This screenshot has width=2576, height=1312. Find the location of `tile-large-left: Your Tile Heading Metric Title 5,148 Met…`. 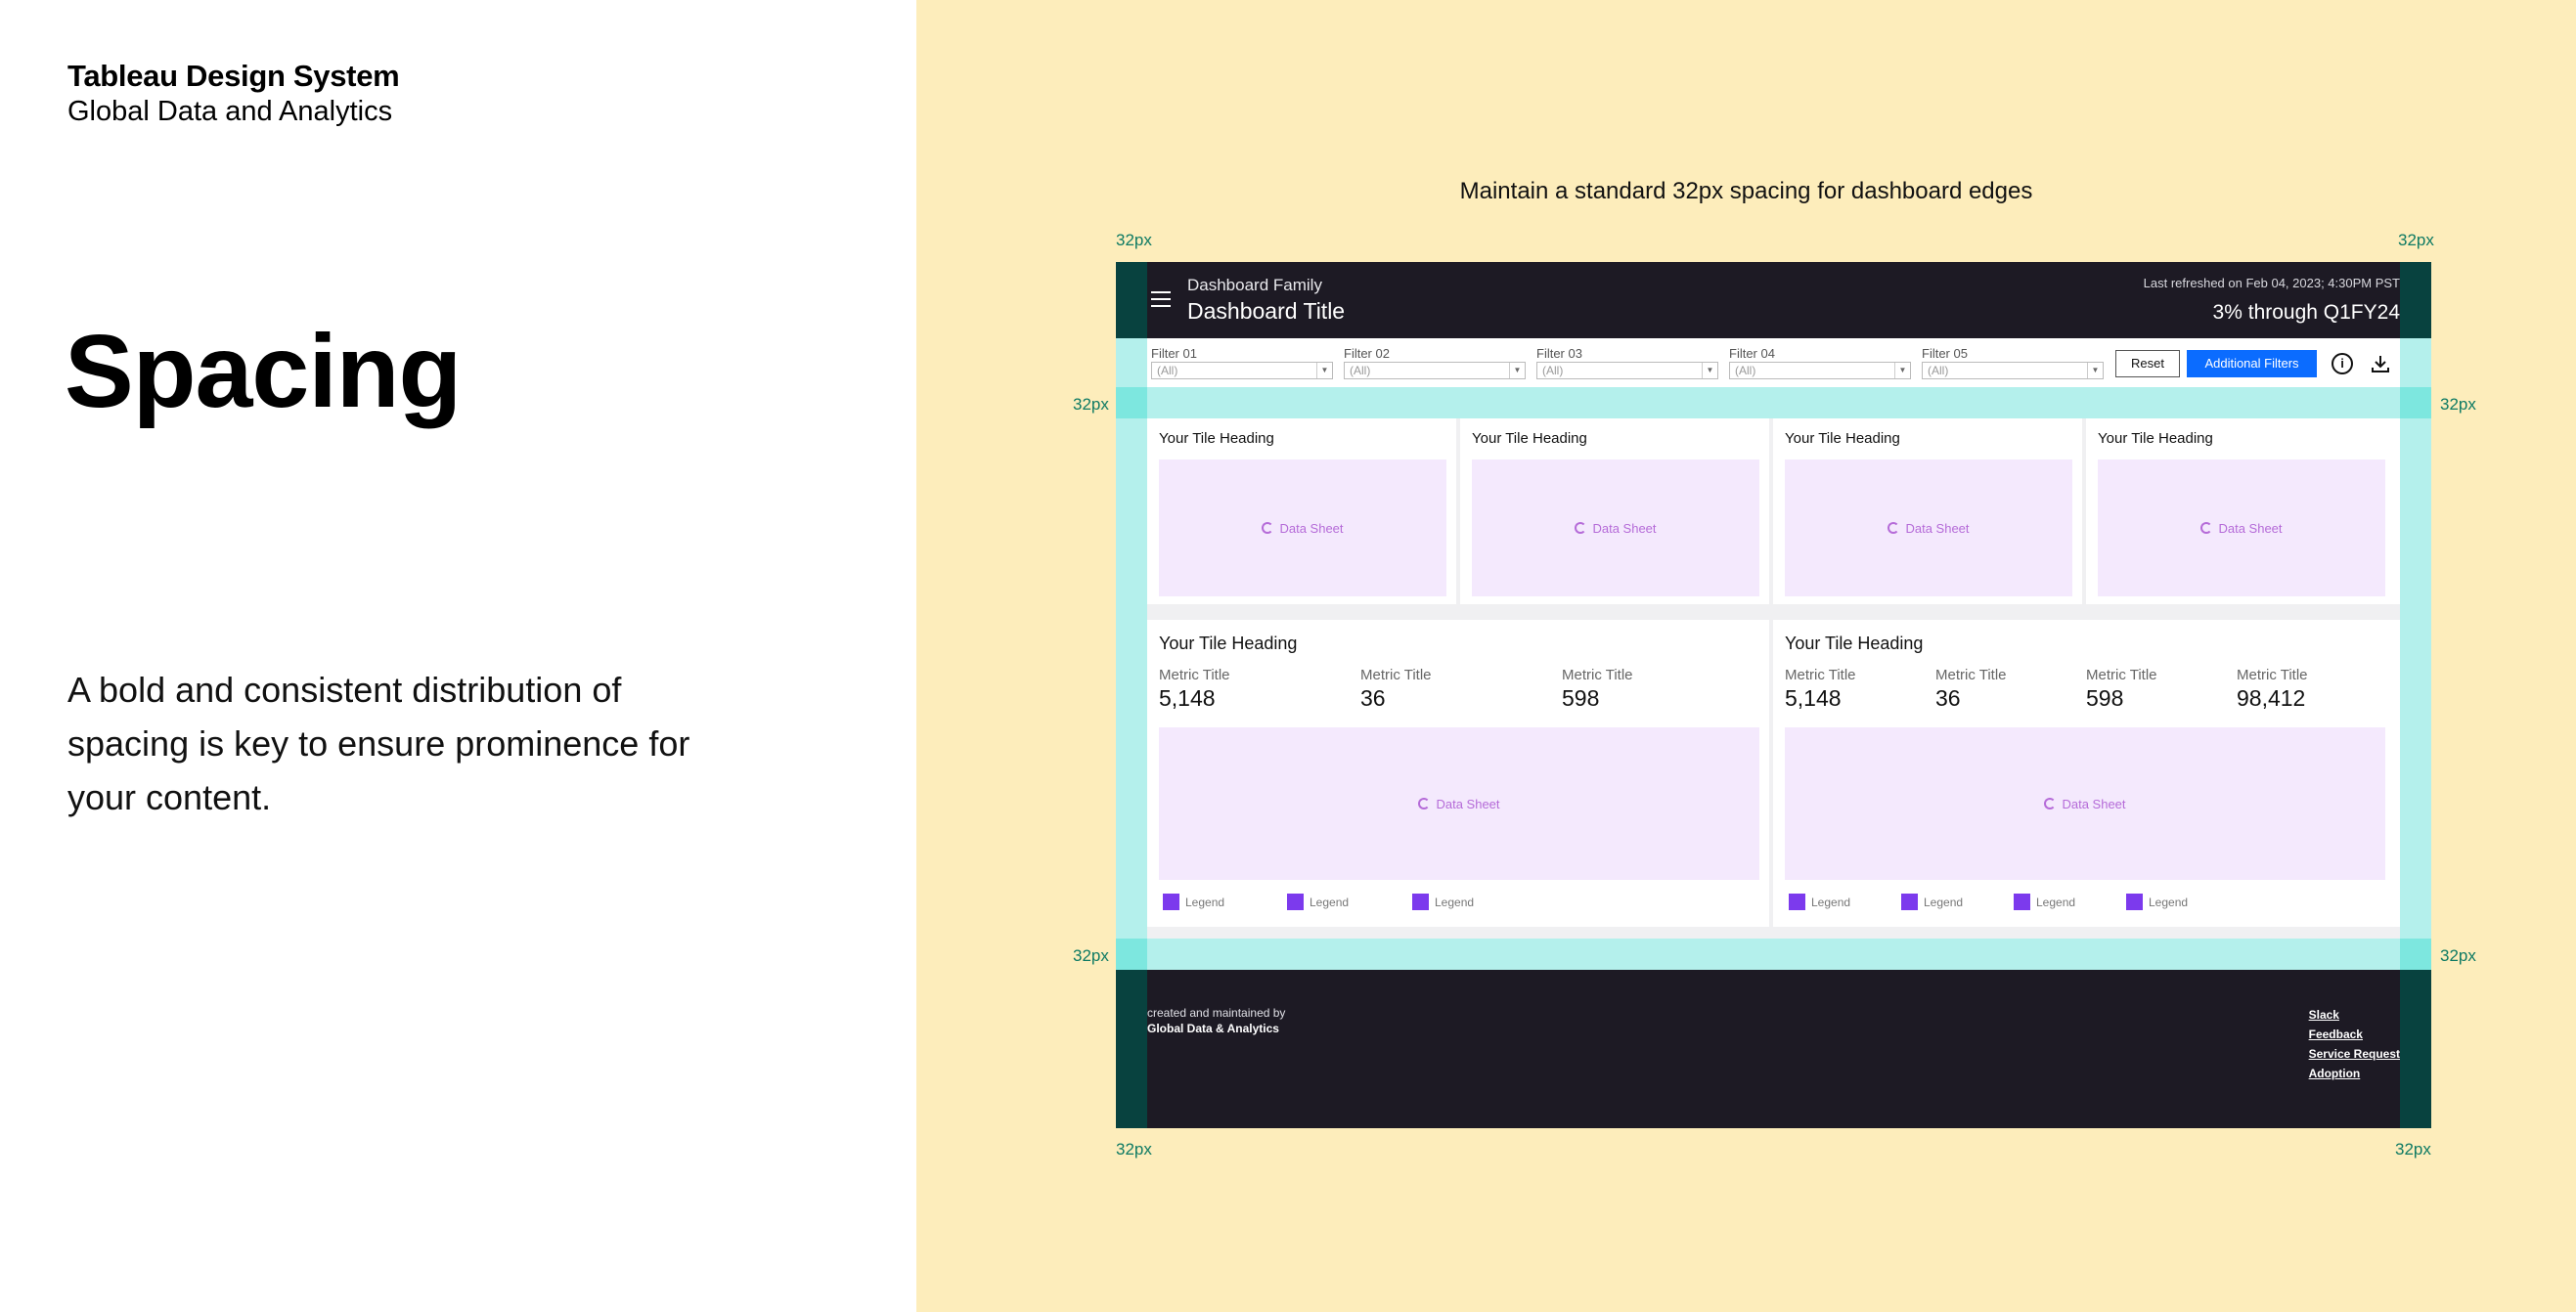

tile-large-left: Your Tile Heading Metric Title 5,148 Met… is located at coordinates (1458, 774).